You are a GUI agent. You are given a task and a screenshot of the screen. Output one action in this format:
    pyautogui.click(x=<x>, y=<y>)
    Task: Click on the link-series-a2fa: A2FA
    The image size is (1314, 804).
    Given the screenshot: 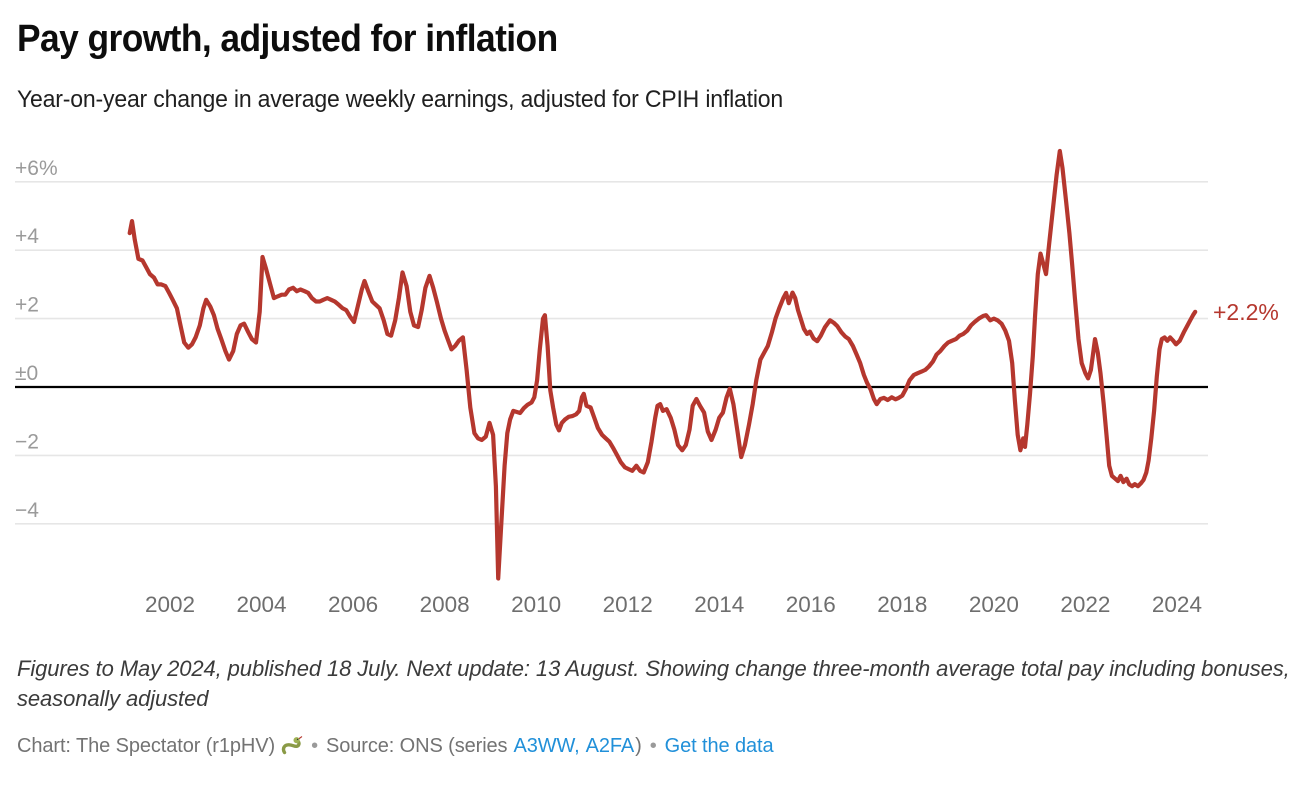 What is the action you would take?
    pyautogui.click(x=610, y=745)
    